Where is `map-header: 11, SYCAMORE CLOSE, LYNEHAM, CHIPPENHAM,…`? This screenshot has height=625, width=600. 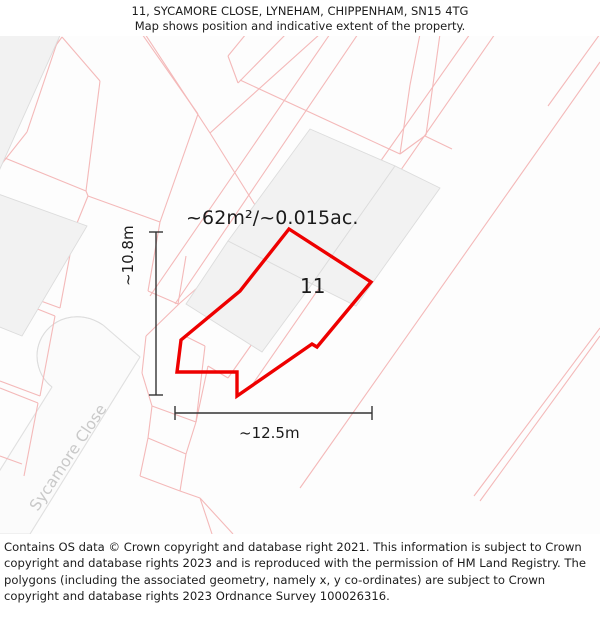
map-header: 11, SYCAMORE CLOSE, LYNEHAM, CHIPPENHAM,… is located at coordinates (300, 18).